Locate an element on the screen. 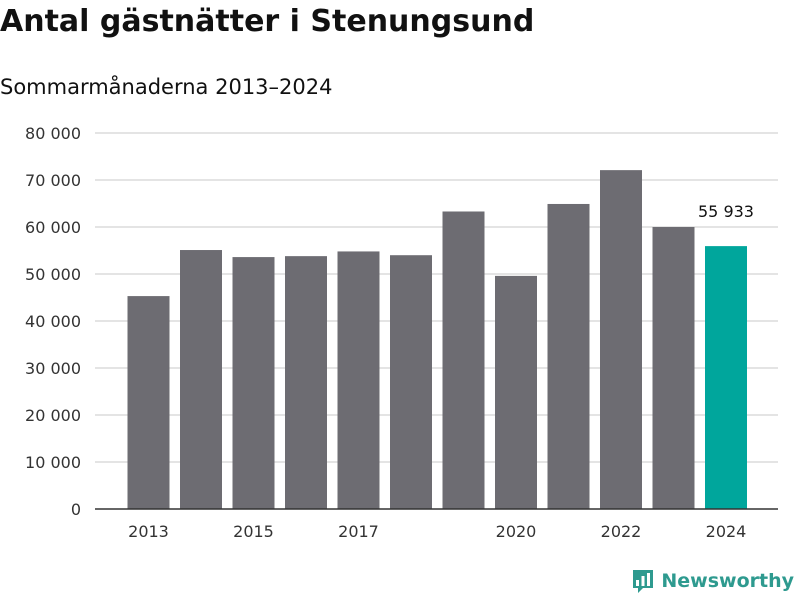  y-tick-label: 20 000 is located at coordinates (53, 415).